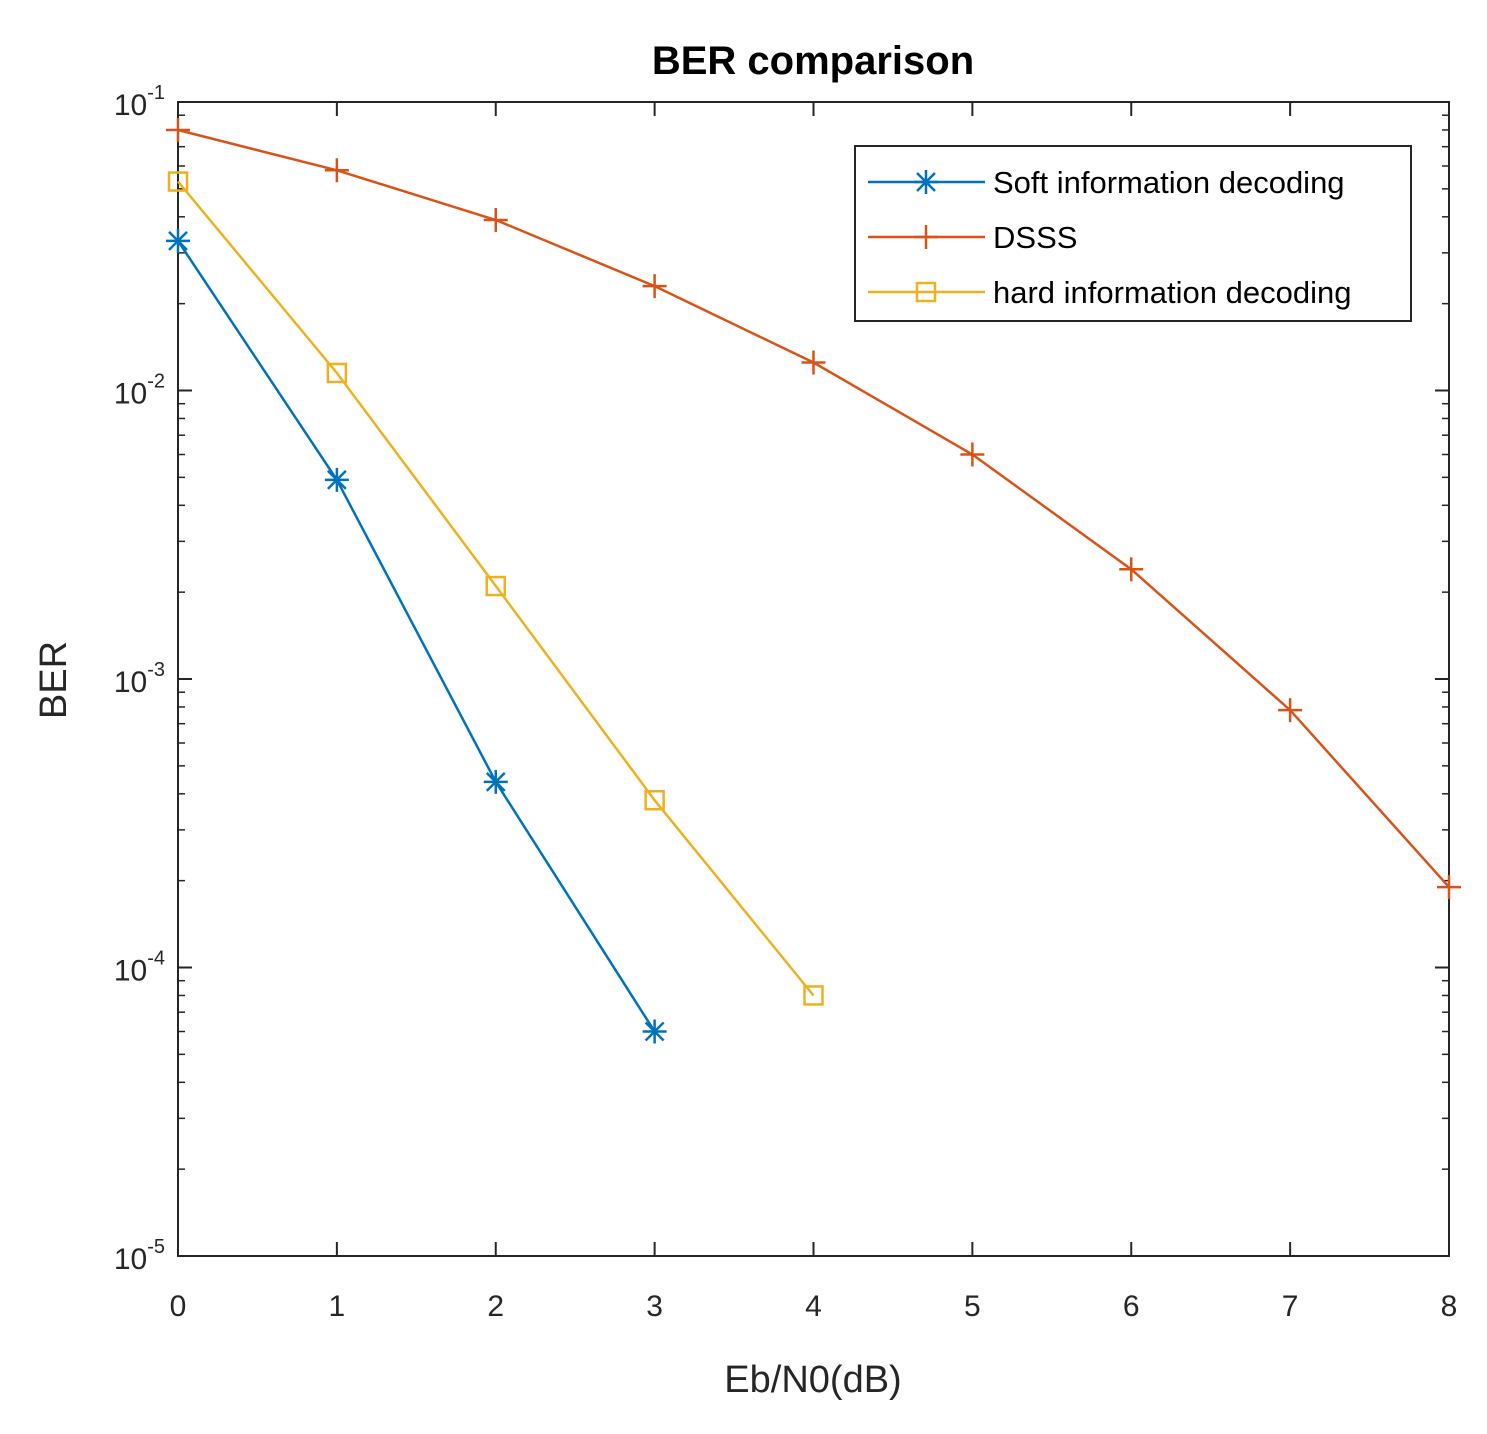 The image size is (1487, 1434). I want to click on x-tick-label: 0, so click(178, 1306).